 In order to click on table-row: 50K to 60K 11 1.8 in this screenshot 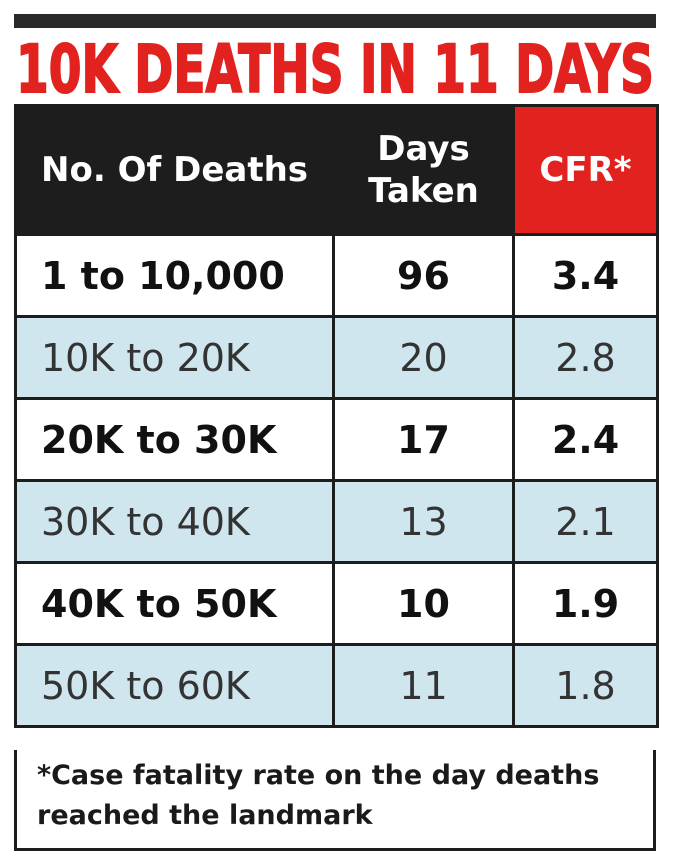, I will do `click(336, 685)`.